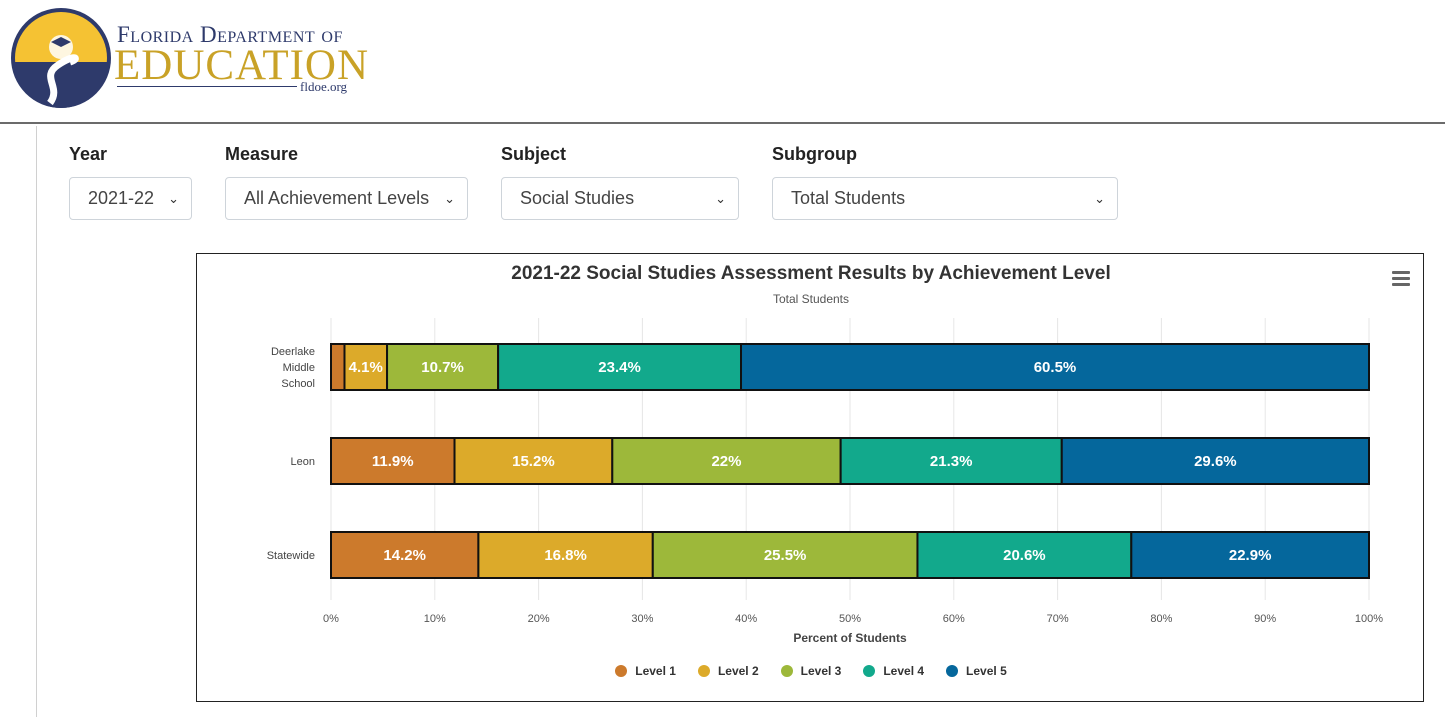 The width and height of the screenshot is (1445, 717). What do you see at coordinates (945, 198) in the screenshot?
I see `subgroup-select: Total Students ⌄` at bounding box center [945, 198].